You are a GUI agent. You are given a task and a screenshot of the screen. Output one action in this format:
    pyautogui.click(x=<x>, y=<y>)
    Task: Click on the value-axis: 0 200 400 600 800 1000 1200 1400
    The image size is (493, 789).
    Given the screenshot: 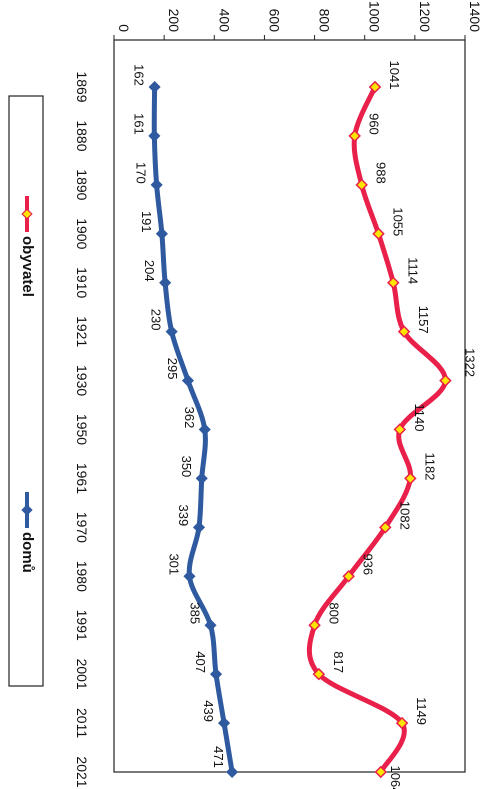 What is the action you would take?
    pyautogui.click(x=298, y=20)
    